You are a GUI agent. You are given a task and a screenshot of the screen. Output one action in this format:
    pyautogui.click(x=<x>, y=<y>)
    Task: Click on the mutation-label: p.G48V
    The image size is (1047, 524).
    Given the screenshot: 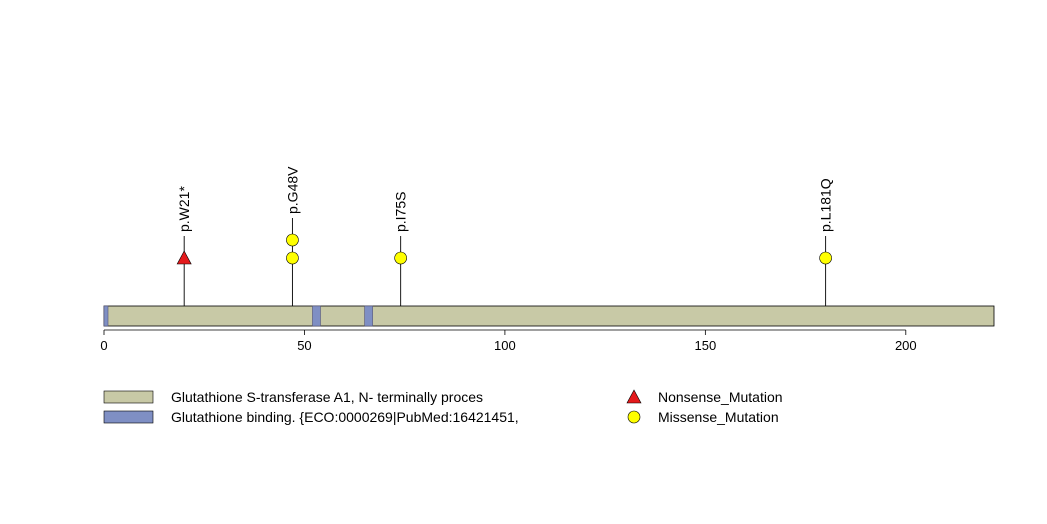 What is the action you would take?
    pyautogui.click(x=292, y=190)
    